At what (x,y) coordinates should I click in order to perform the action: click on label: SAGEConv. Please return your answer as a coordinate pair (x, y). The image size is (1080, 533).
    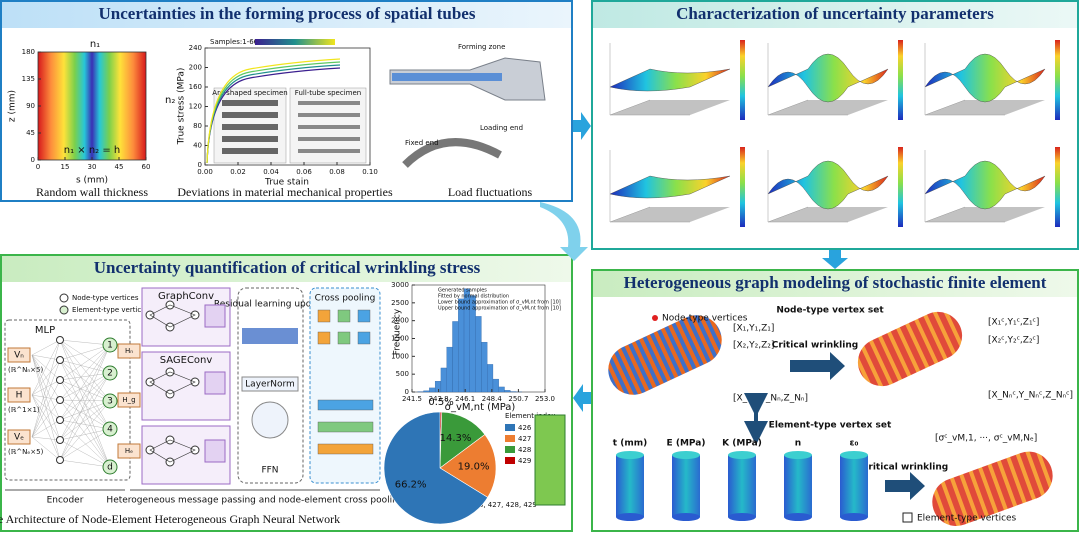
    Looking at the image, I should click on (186, 360).